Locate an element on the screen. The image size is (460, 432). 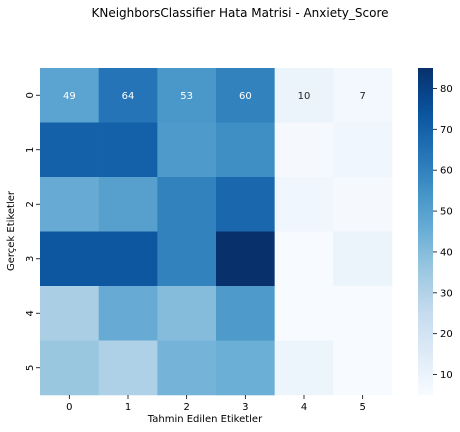
colorbar-tick-label-20: 20 is located at coordinates (446, 334).